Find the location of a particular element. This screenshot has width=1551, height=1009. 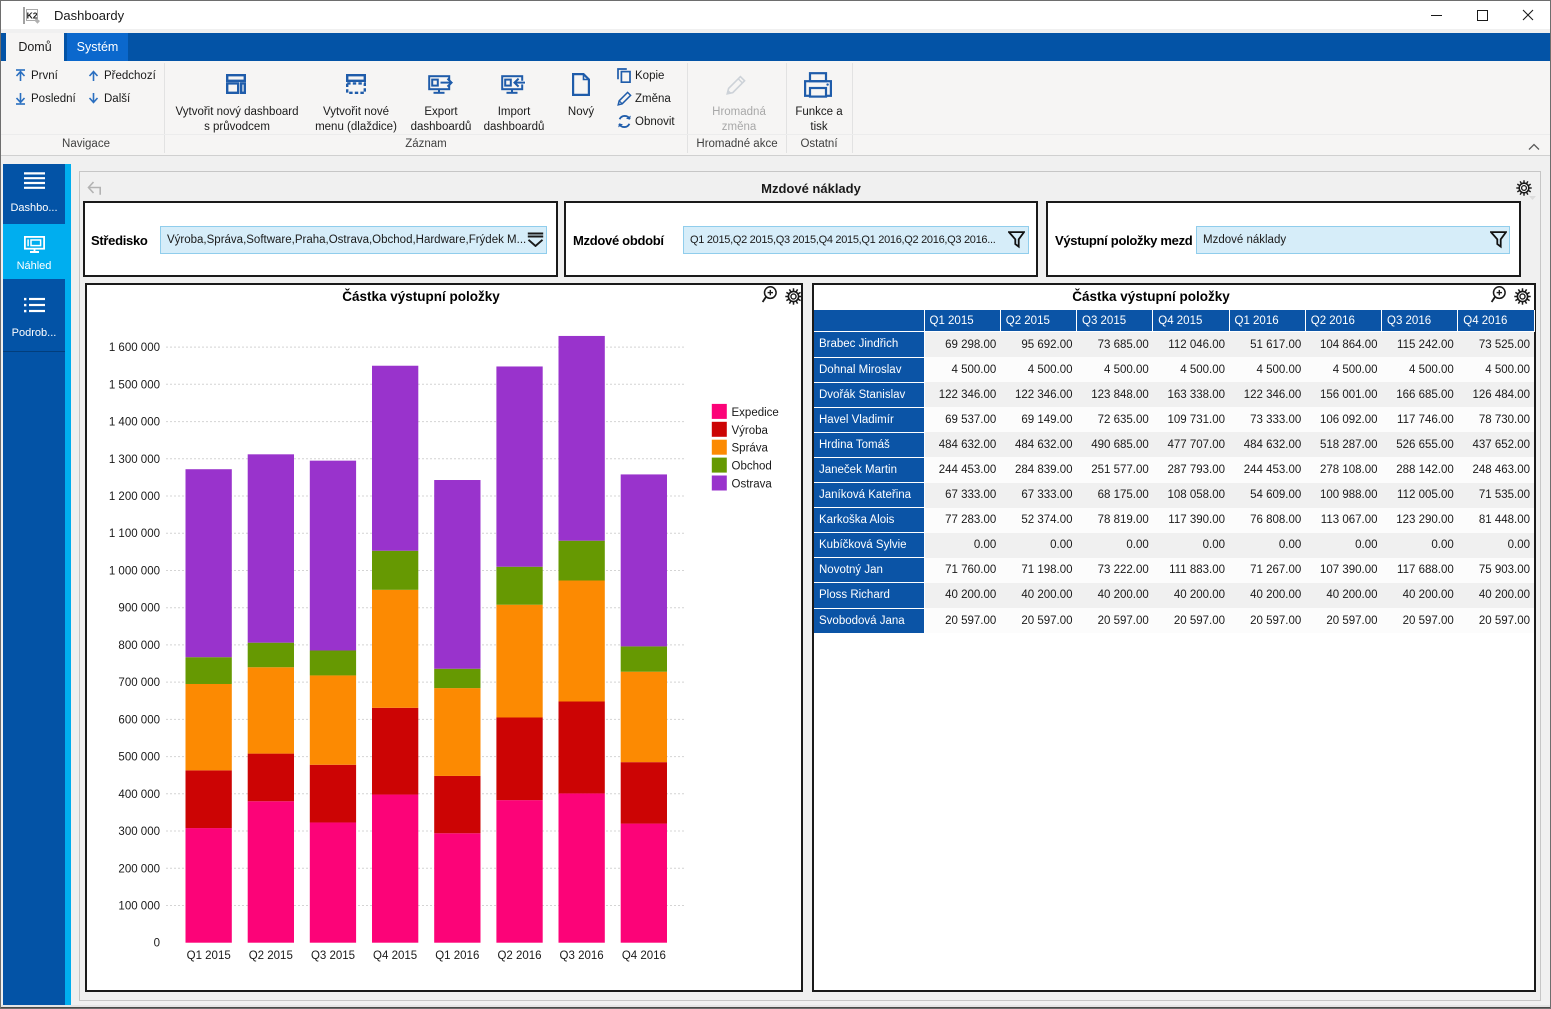

svg-text: Ostrava is located at coordinates (752, 485).